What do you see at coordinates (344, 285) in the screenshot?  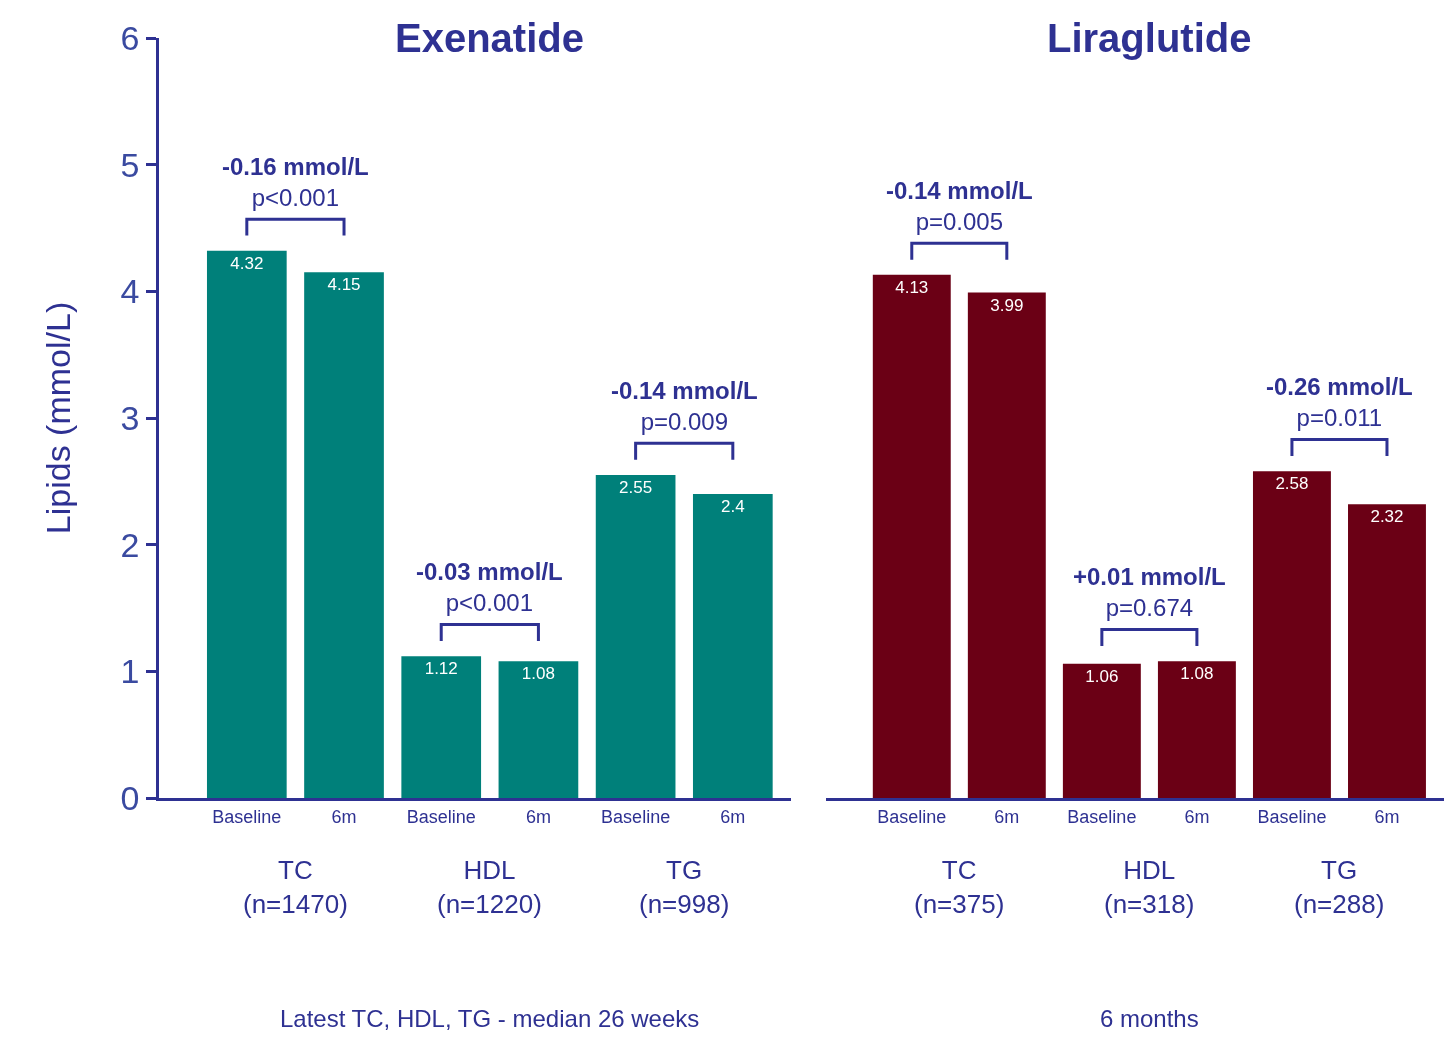 I see `data-label: 4.15` at bounding box center [344, 285].